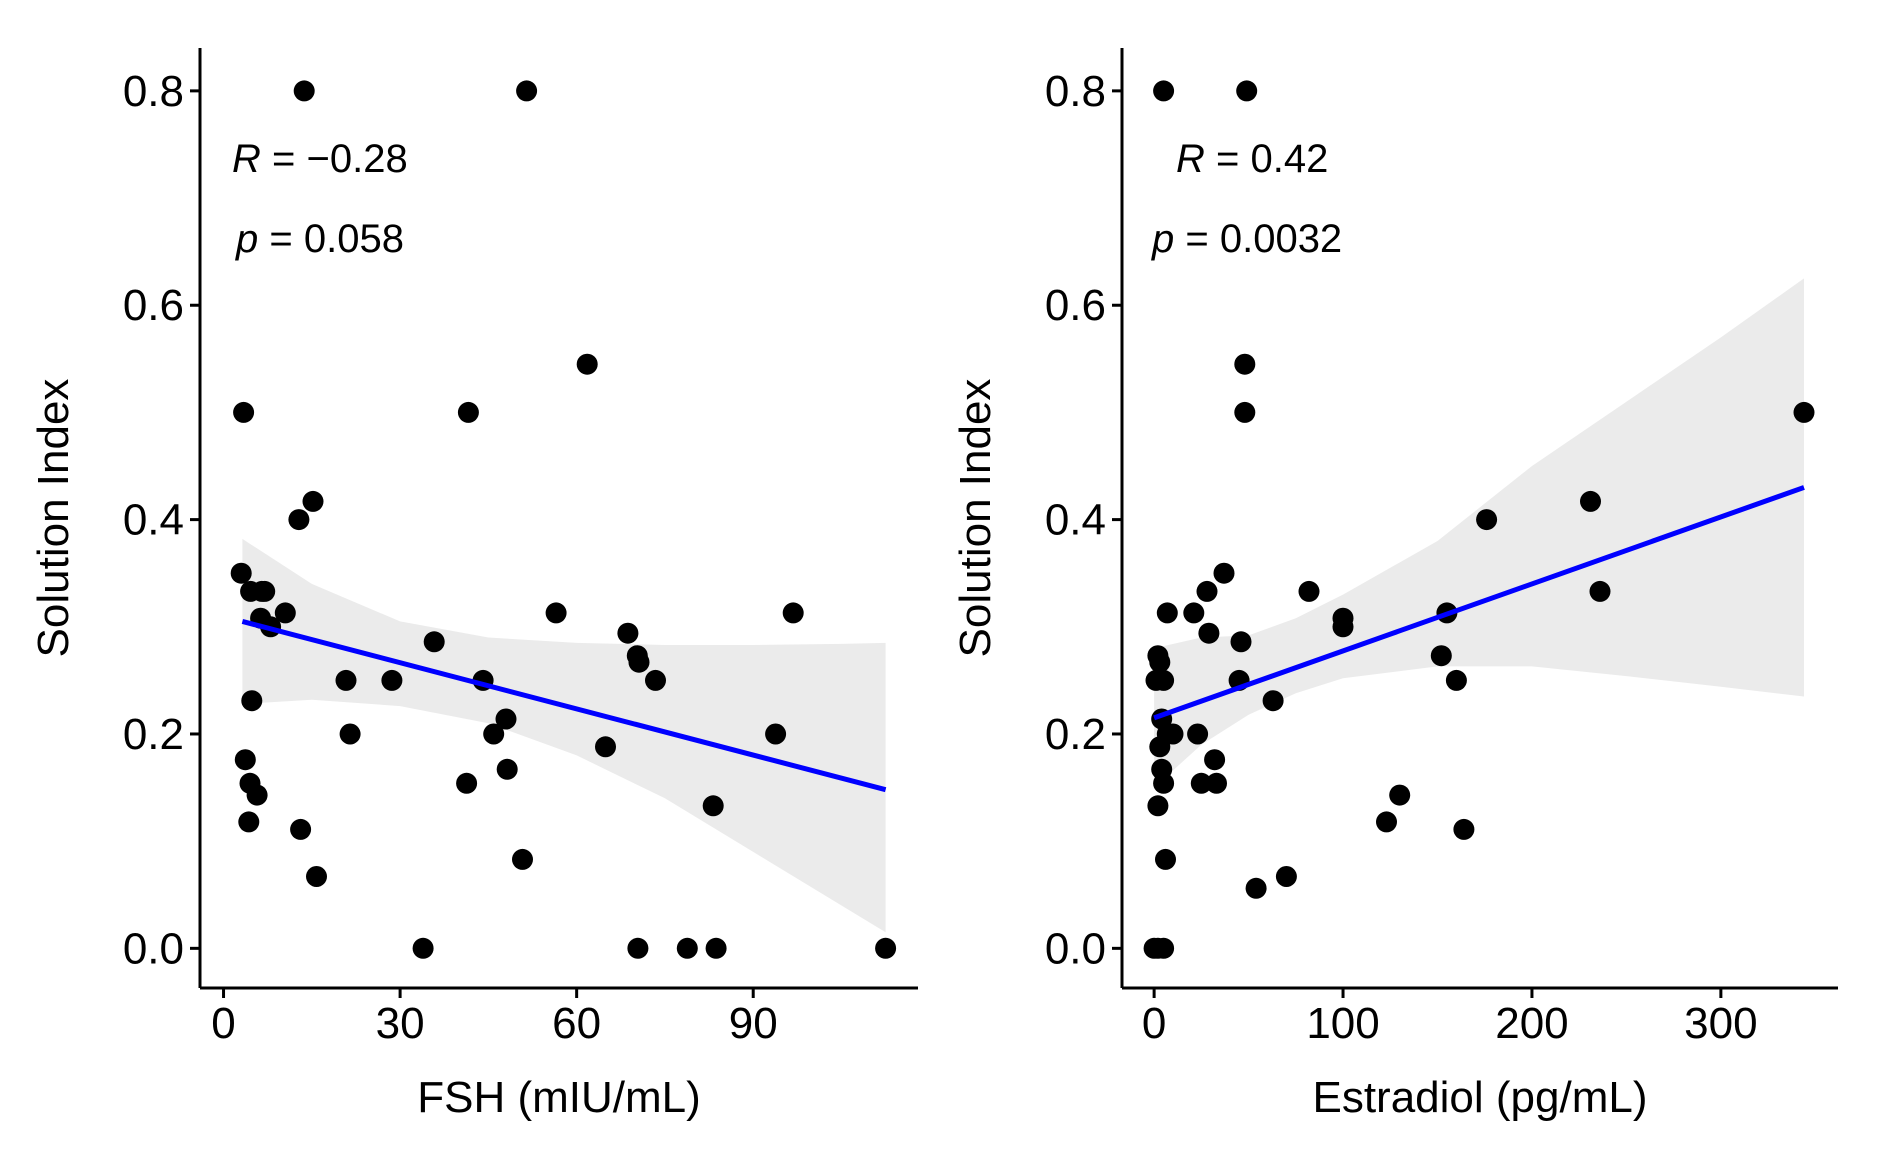  I want to click on x-tick-label: 30, so click(400, 1023).